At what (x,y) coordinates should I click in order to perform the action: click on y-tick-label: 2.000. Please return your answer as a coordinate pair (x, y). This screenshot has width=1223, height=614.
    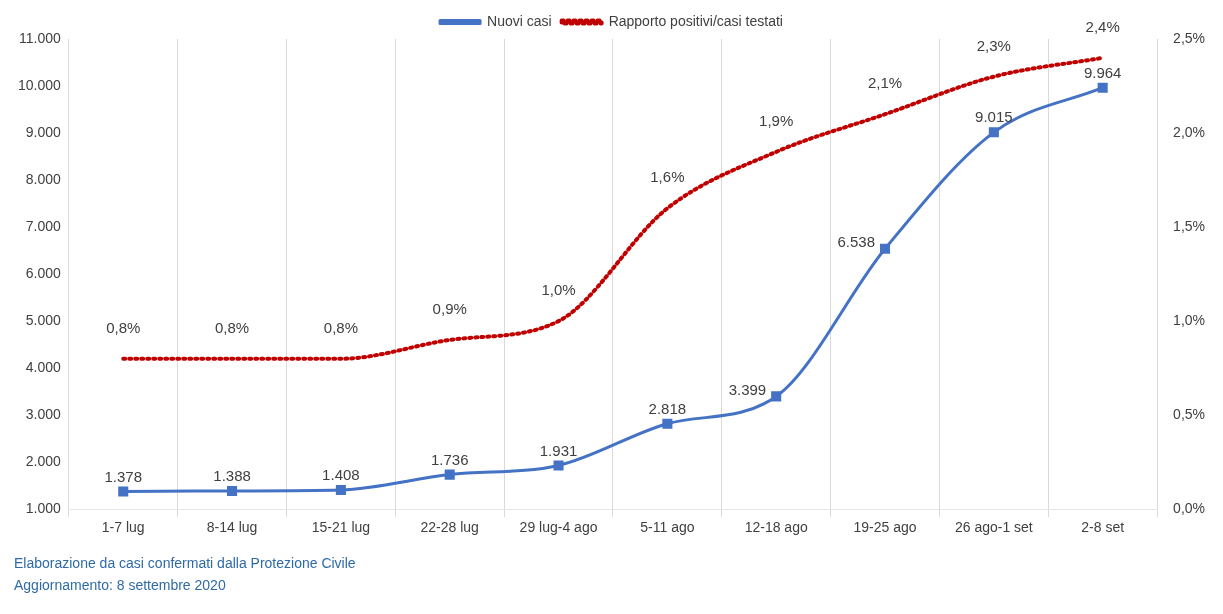
    Looking at the image, I should click on (43, 461).